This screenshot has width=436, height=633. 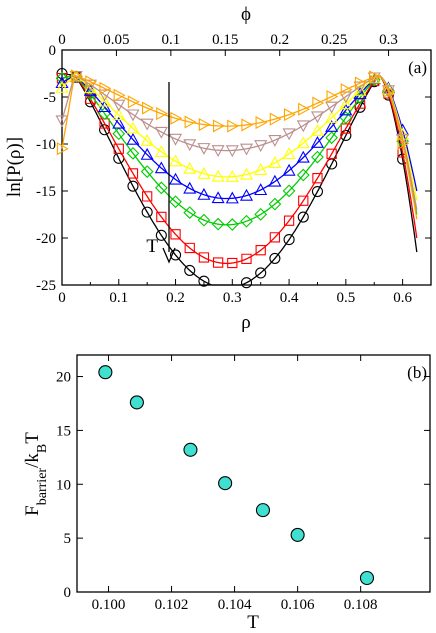 What do you see at coordinates (298, 605) in the screenshot?
I see `panel-b-x-tick-label: 0.106` at bounding box center [298, 605].